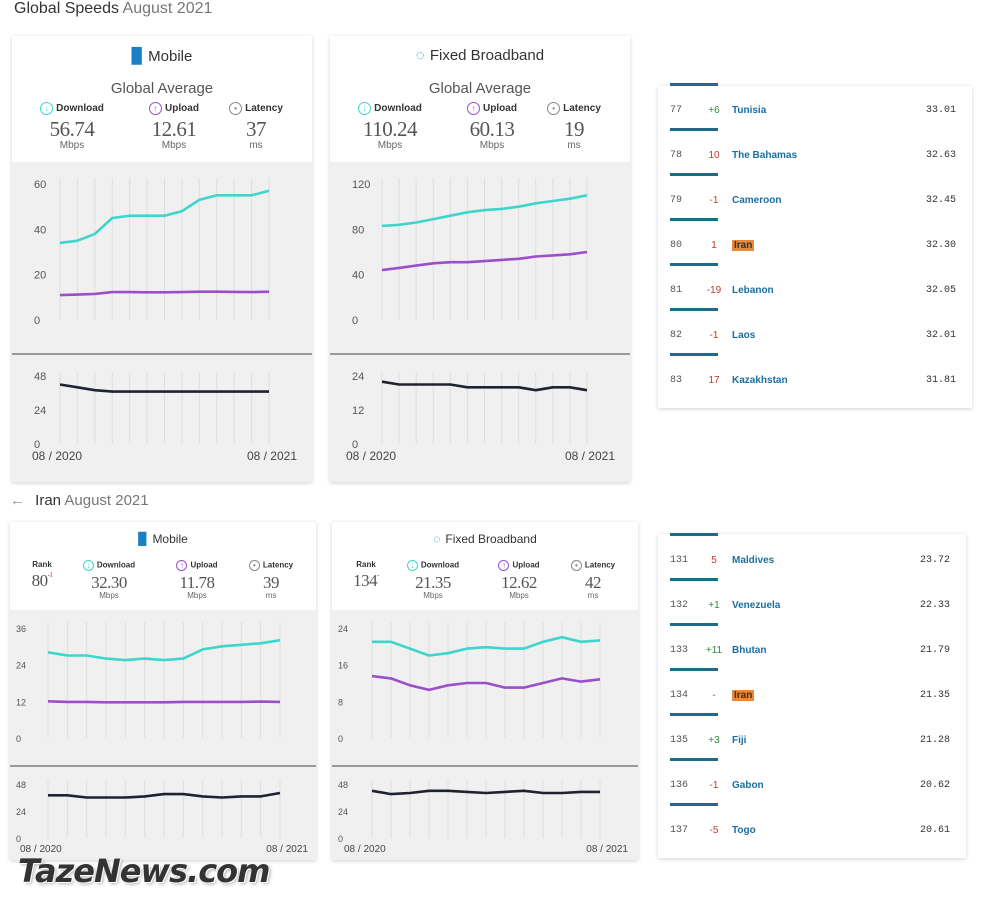 Image resolution: width=1002 pixels, height=909 pixels. What do you see at coordinates (714, 200) in the screenshot?
I see `rank-change: -1` at bounding box center [714, 200].